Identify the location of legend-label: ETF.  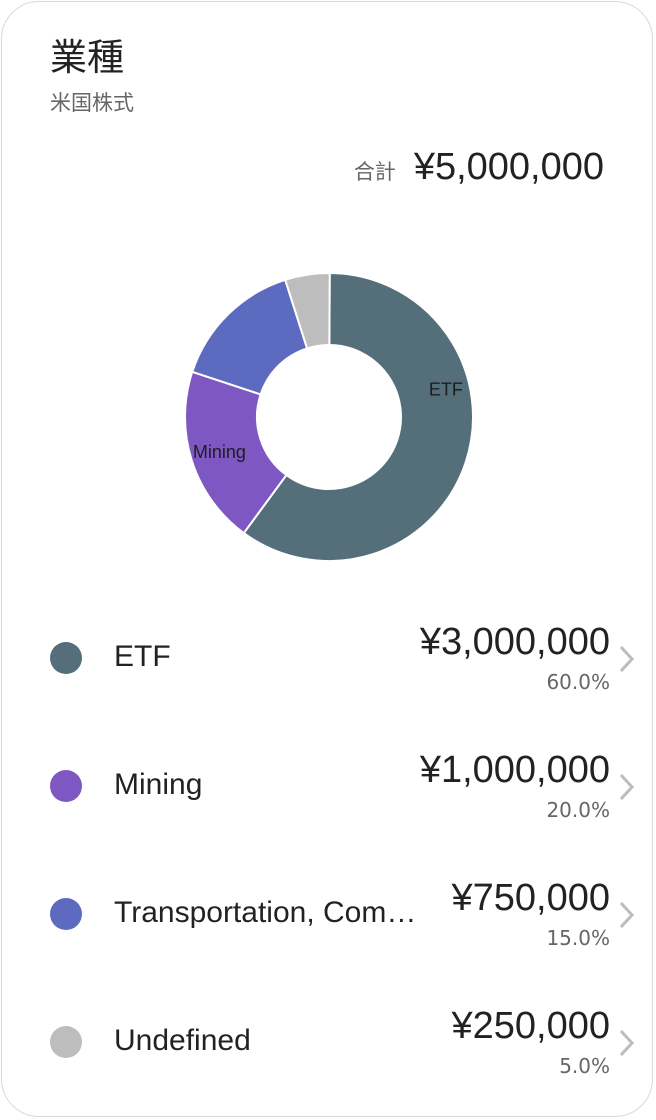
(142, 656).